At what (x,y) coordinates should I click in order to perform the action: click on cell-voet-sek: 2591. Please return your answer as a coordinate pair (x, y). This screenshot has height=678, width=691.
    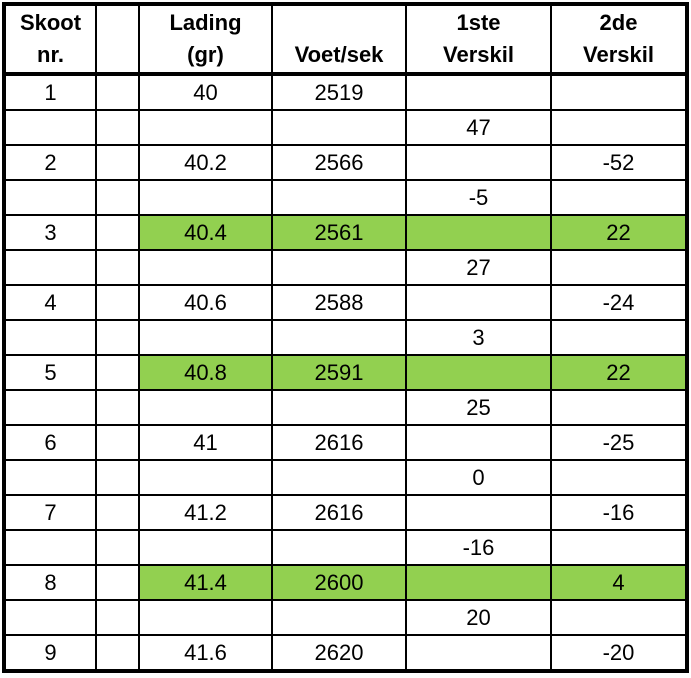
    Looking at the image, I should click on (339, 372).